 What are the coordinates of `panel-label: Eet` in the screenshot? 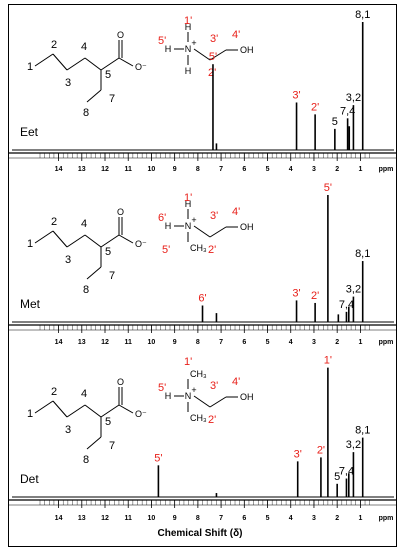 It's located at (29, 132).